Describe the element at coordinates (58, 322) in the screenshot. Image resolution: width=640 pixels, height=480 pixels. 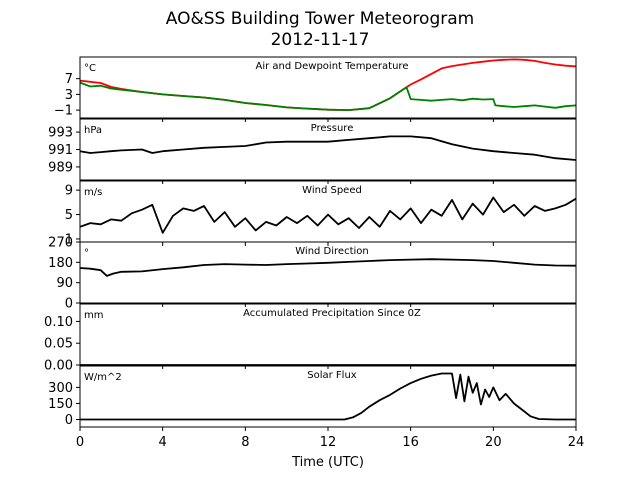
I see `precipitation-ytick-label-2: 0.10` at that location.